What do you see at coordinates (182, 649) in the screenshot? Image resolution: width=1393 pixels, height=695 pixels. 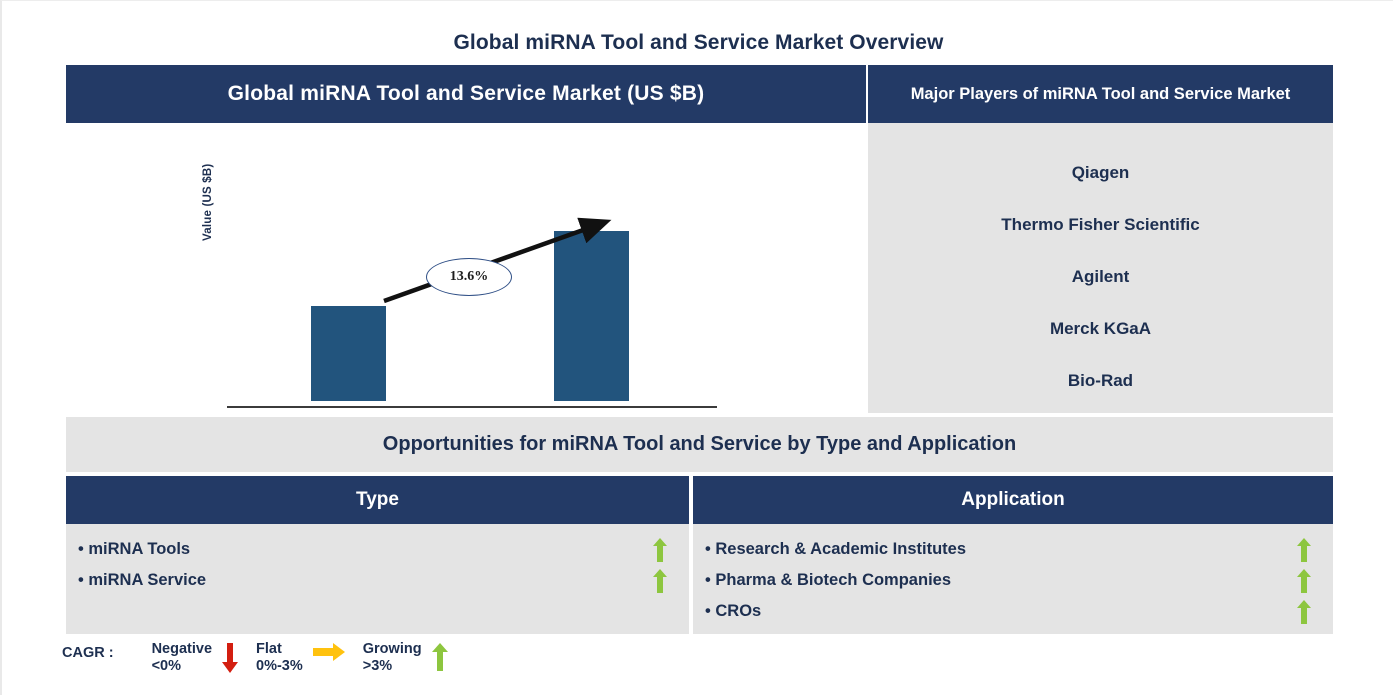 I see `legend-negative-name: Negative` at bounding box center [182, 649].